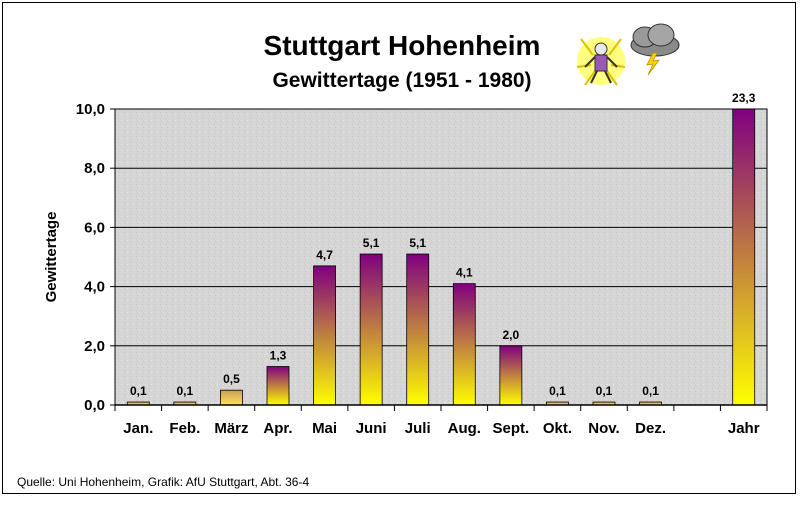 The width and height of the screenshot is (800, 528). I want to click on x-tick-label: Apr., so click(277, 428).